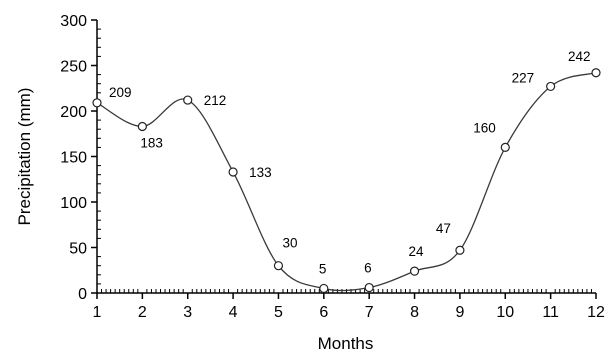 This screenshot has width=606, height=356. What do you see at coordinates (82, 294) in the screenshot?
I see `y-tick-label: 0` at bounding box center [82, 294].